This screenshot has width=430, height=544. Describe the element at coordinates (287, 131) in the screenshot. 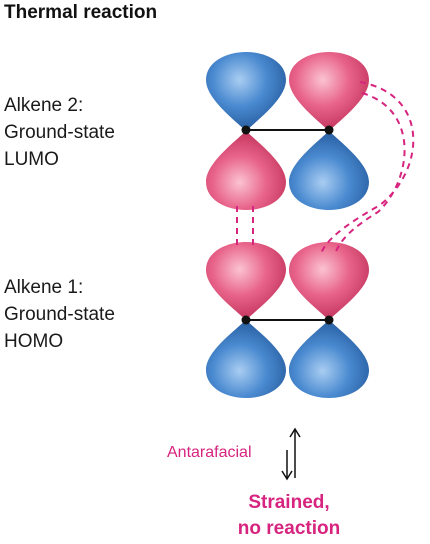

I see `alkene-2-orbitals` at that location.